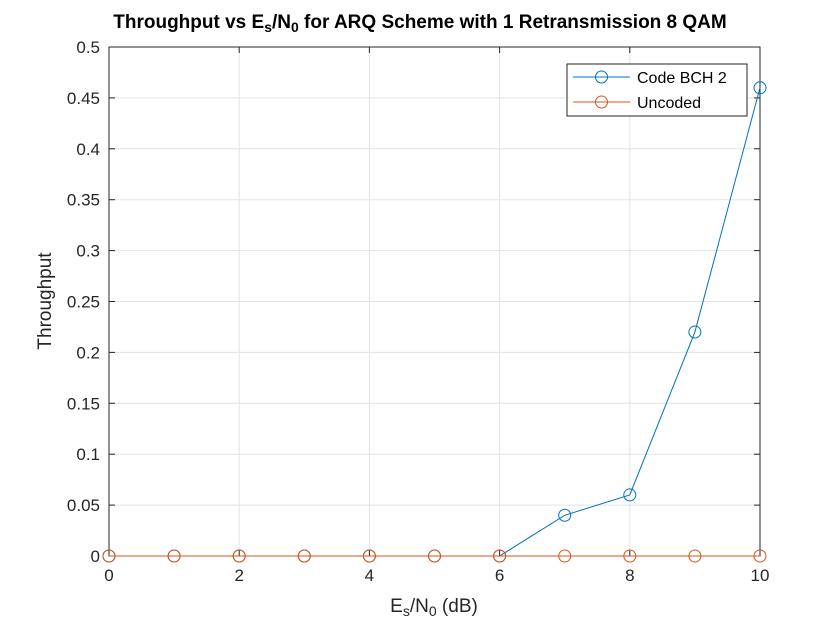 Image resolution: width=840 pixels, height=630 pixels. I want to click on y-tick-label: 0.1, so click(88, 454).